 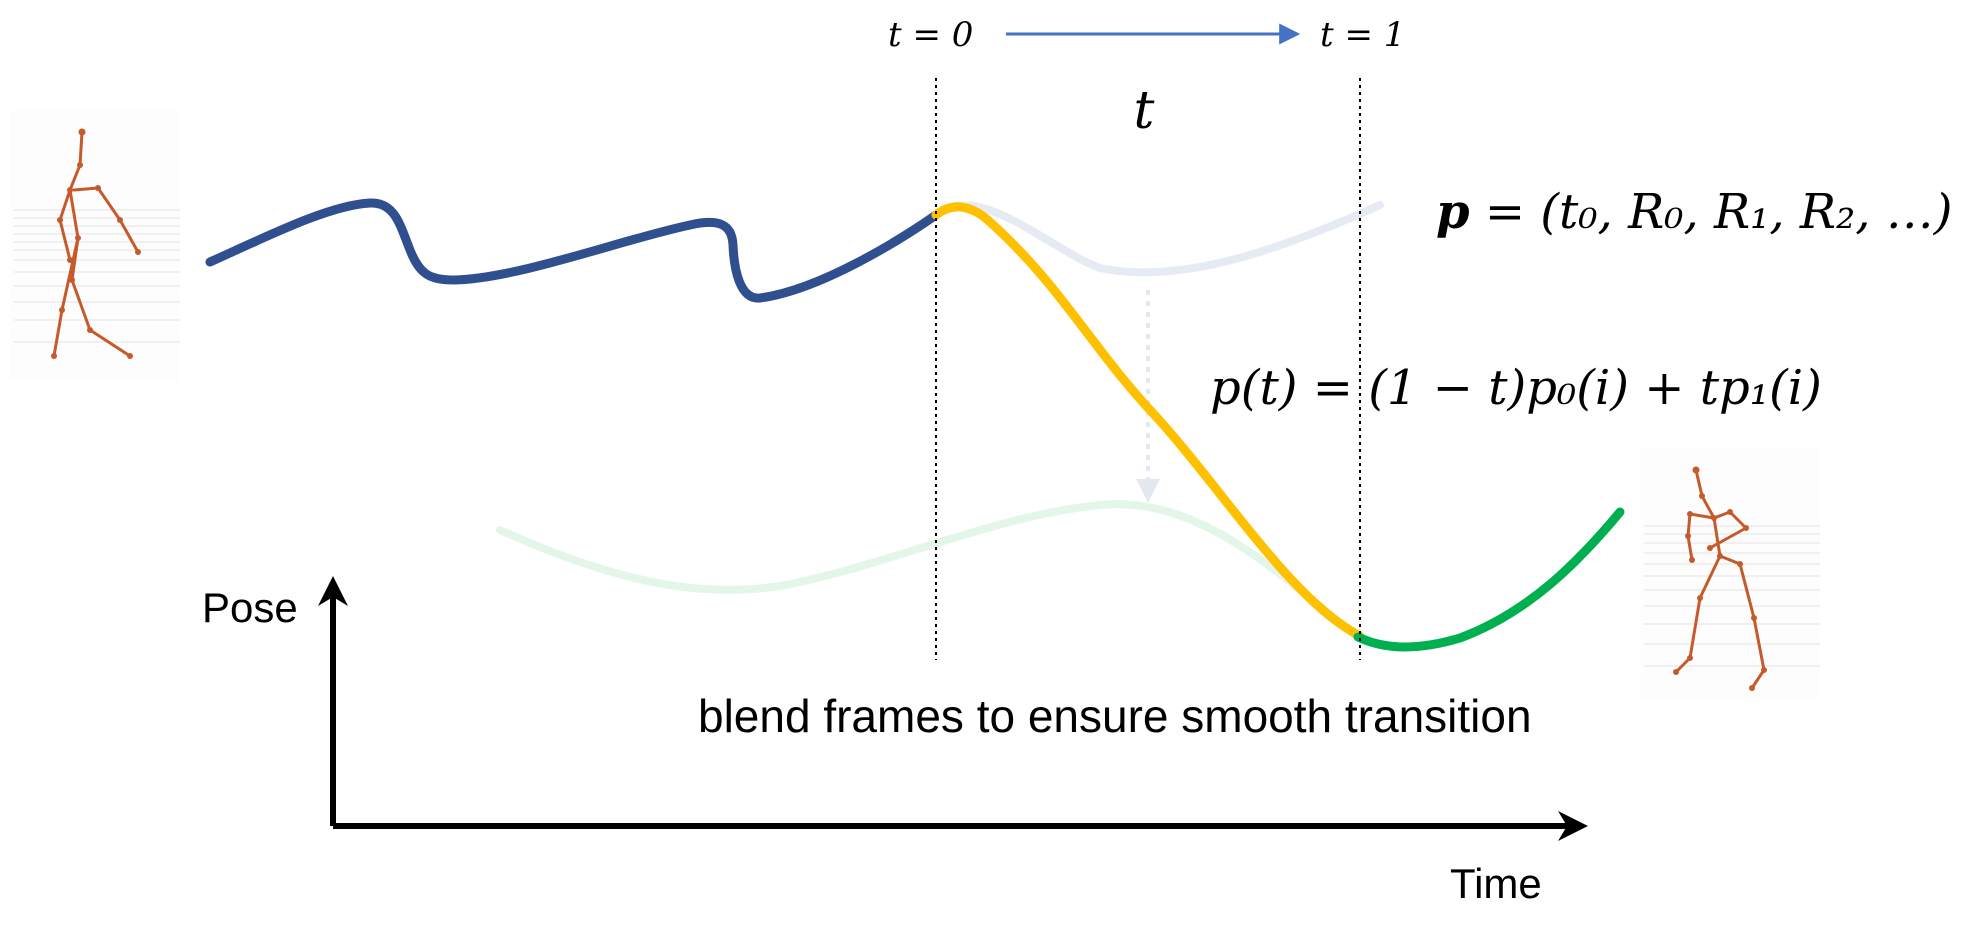 What do you see at coordinates (250, 607) in the screenshot?
I see `pose-axis-label: Pose` at bounding box center [250, 607].